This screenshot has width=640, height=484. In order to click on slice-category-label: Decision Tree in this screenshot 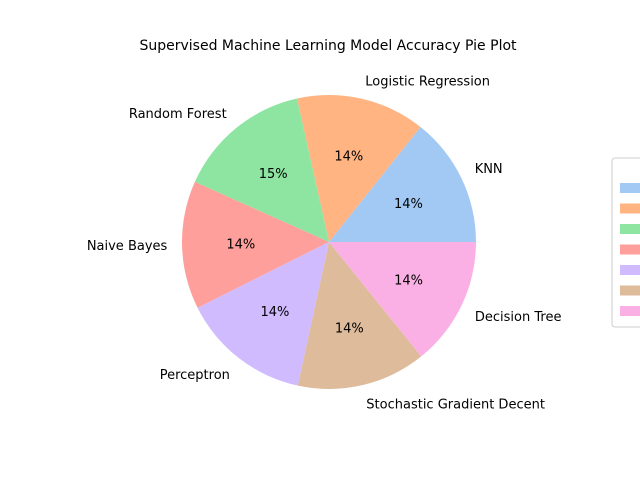, I will do `click(518, 317)`.